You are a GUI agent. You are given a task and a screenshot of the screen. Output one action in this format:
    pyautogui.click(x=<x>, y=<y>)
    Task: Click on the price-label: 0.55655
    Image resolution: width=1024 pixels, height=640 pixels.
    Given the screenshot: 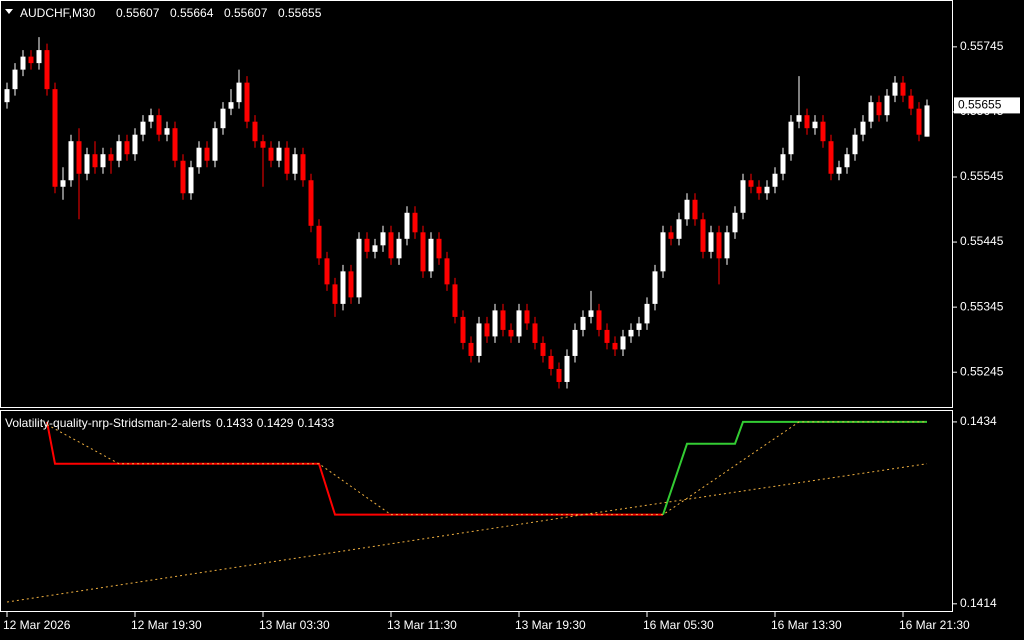 What is the action you would take?
    pyautogui.click(x=980, y=105)
    